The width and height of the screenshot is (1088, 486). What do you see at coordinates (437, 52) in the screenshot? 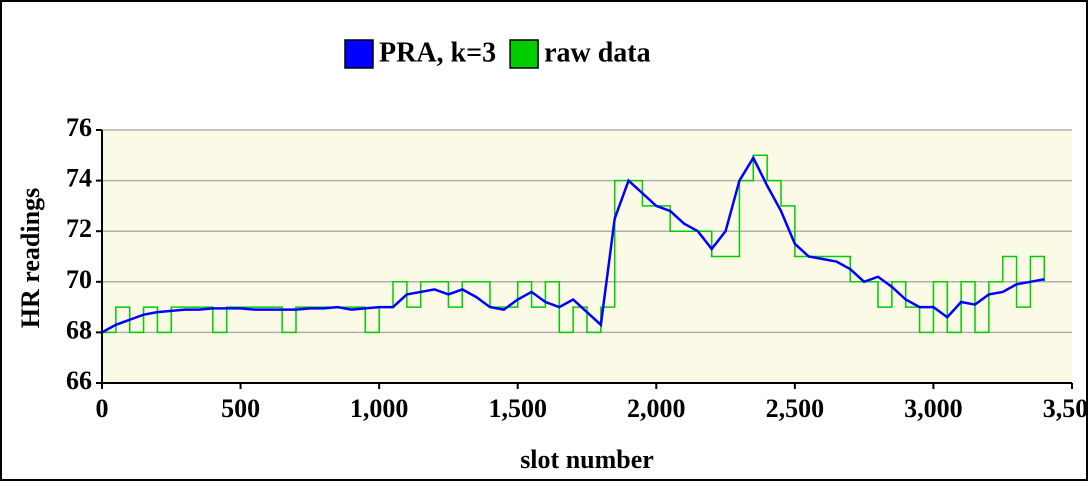
I see `legend-label: PRA, k=3` at bounding box center [437, 52].